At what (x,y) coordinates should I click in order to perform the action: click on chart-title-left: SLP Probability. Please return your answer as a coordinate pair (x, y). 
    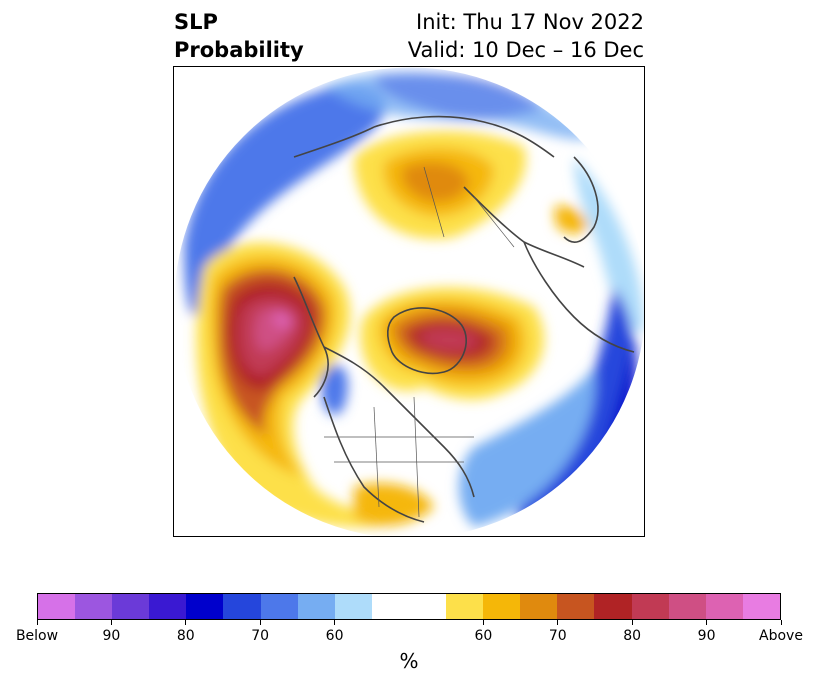
    Looking at the image, I should click on (239, 36).